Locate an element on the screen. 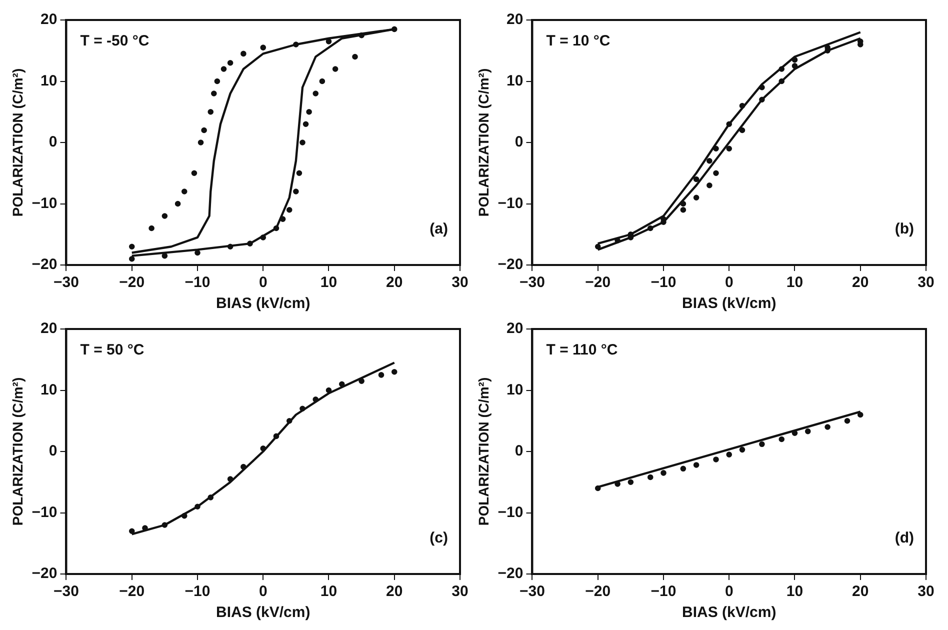  annotation: (a) is located at coordinates (439, 229).